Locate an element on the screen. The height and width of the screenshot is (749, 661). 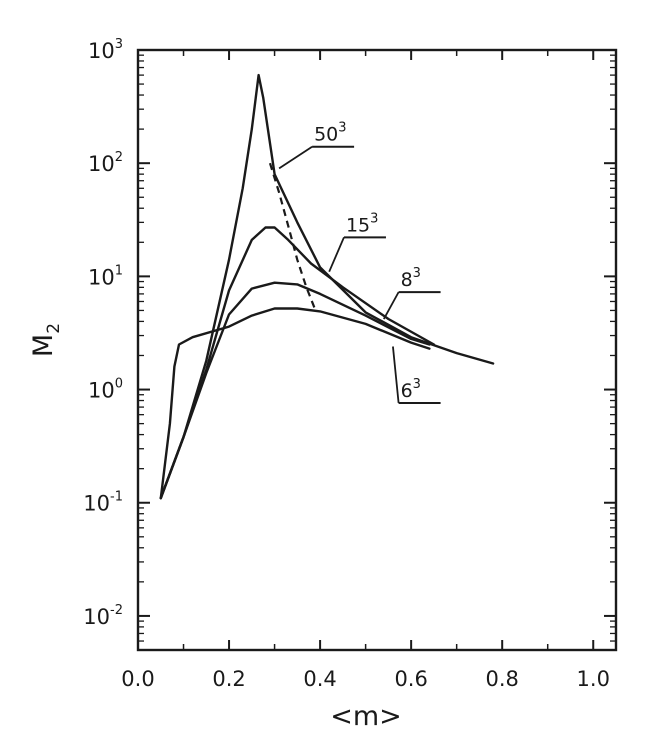
x-tick-label: 0.4 is located at coordinates (319, 679).